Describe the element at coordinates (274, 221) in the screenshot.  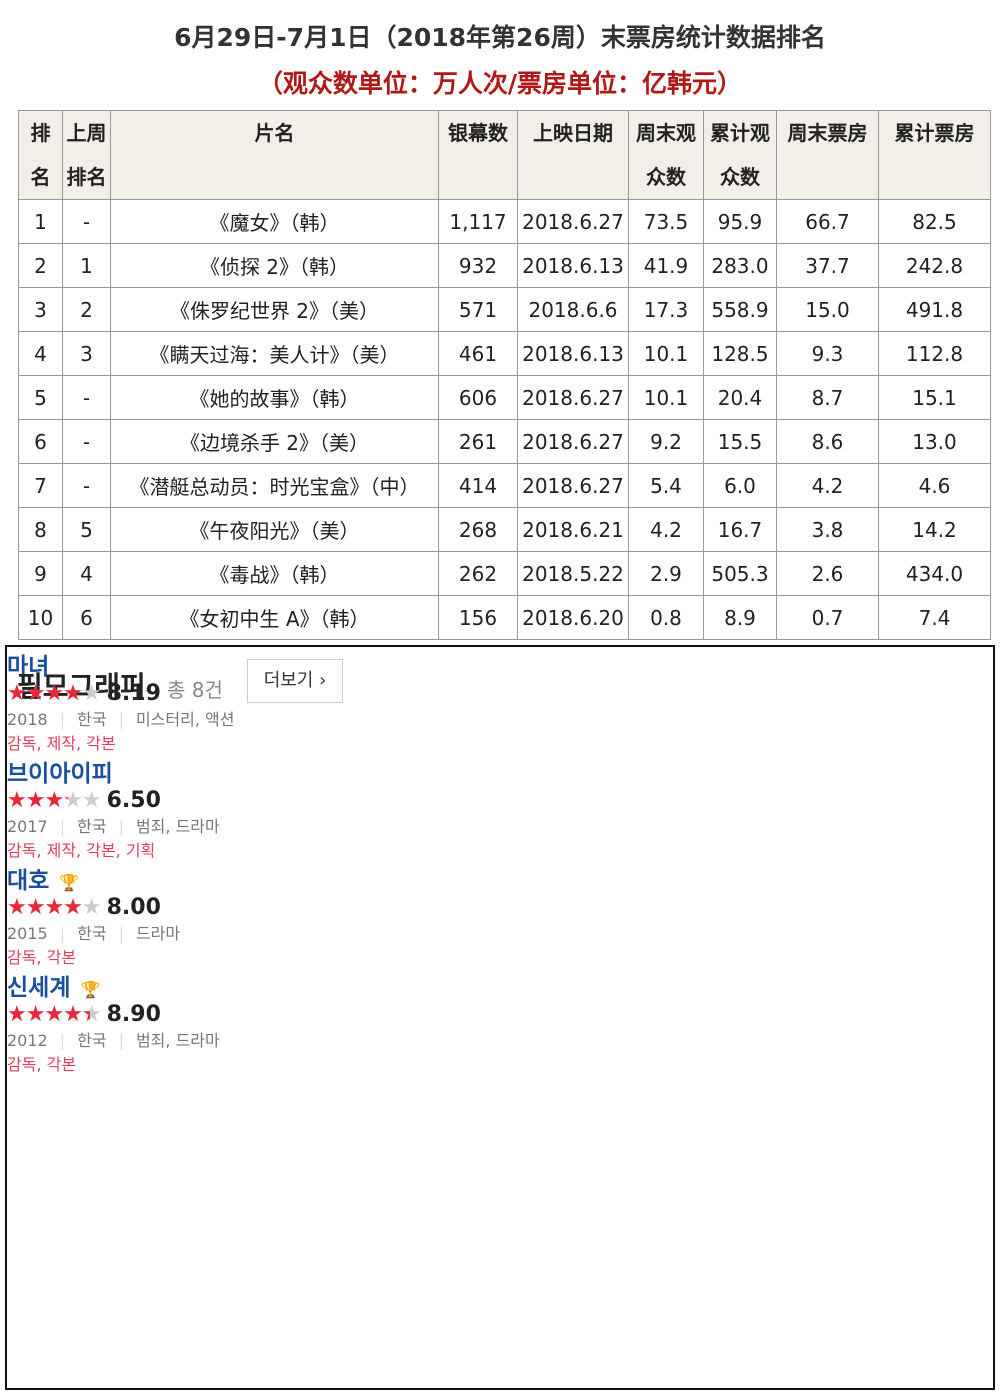
I see `table-cell: 《魔女》（韩）` at that location.